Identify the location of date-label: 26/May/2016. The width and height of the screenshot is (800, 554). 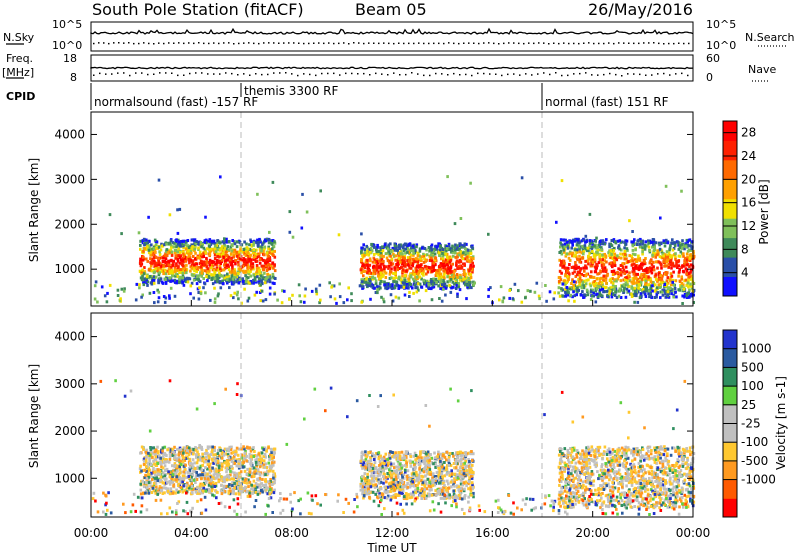
(640, 9).